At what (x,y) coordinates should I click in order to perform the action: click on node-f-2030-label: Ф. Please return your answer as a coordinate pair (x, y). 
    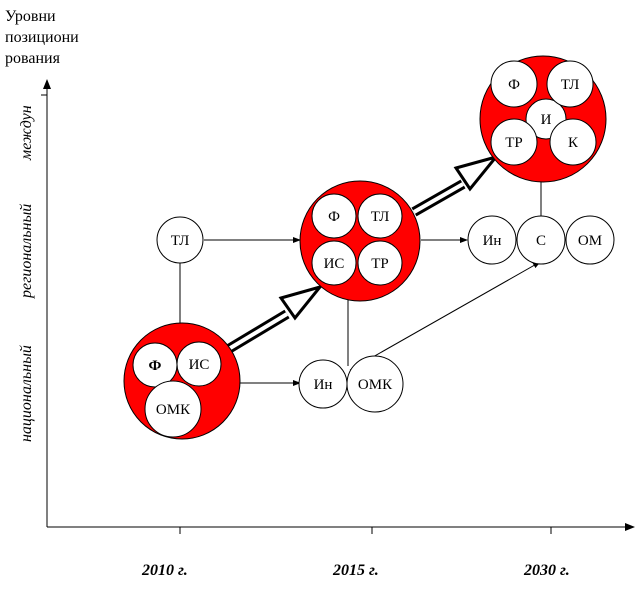
    Looking at the image, I should click on (514, 85).